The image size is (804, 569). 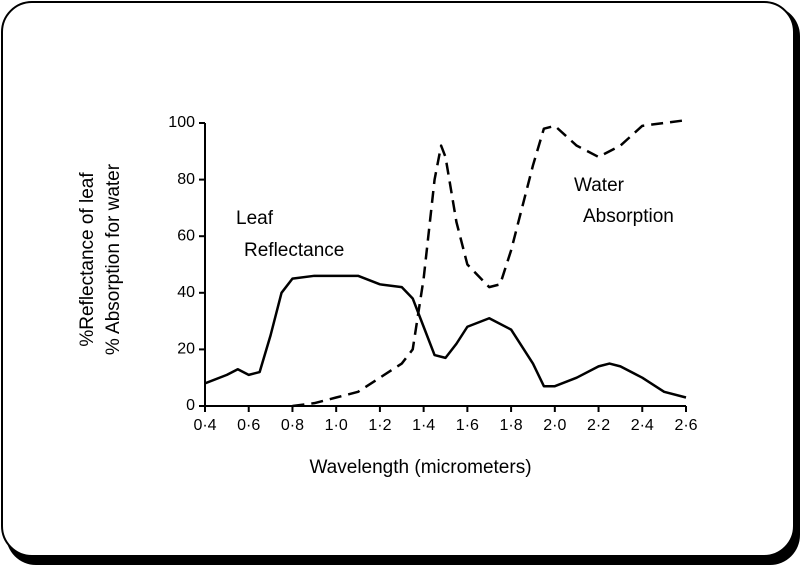 I want to click on x-tick-label: 2·0, so click(x=554, y=425).